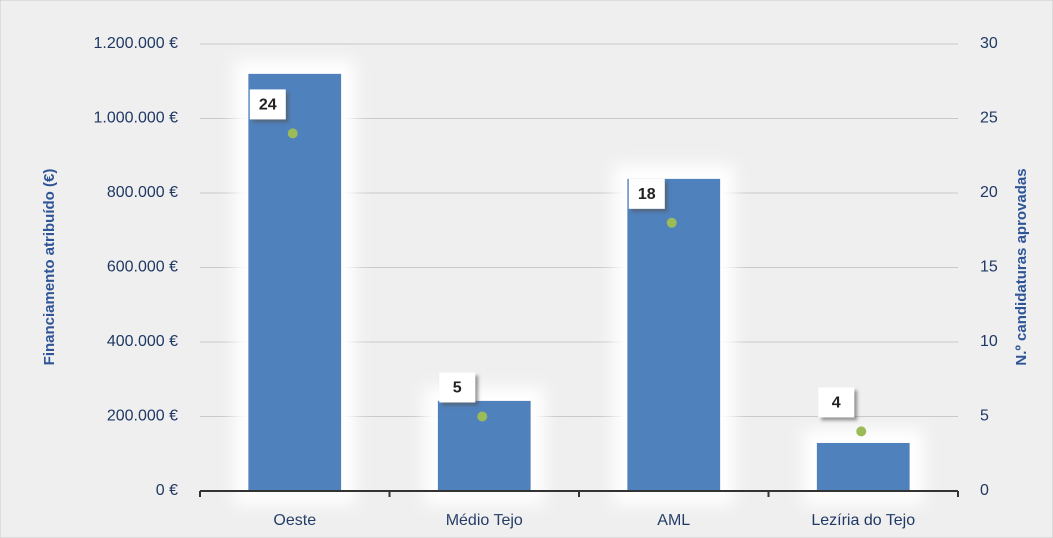 Image resolution: width=1053 pixels, height=538 pixels. Describe the element at coordinates (142, 416) in the screenshot. I see `y-tick-label: 200.000 €` at that location.